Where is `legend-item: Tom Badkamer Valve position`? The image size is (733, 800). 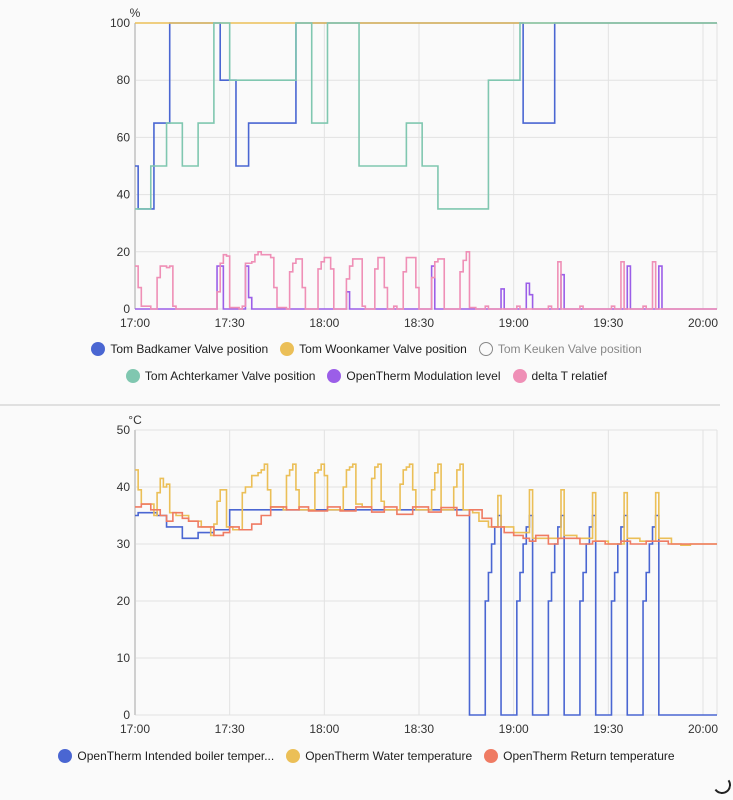
legend-item: Tom Badkamer Valve position is located at coordinates (179, 349).